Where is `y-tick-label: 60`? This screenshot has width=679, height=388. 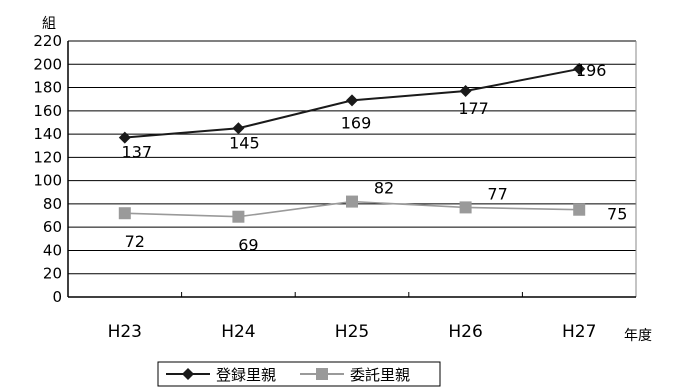
y-tick-label: 60 is located at coordinates (52, 227).